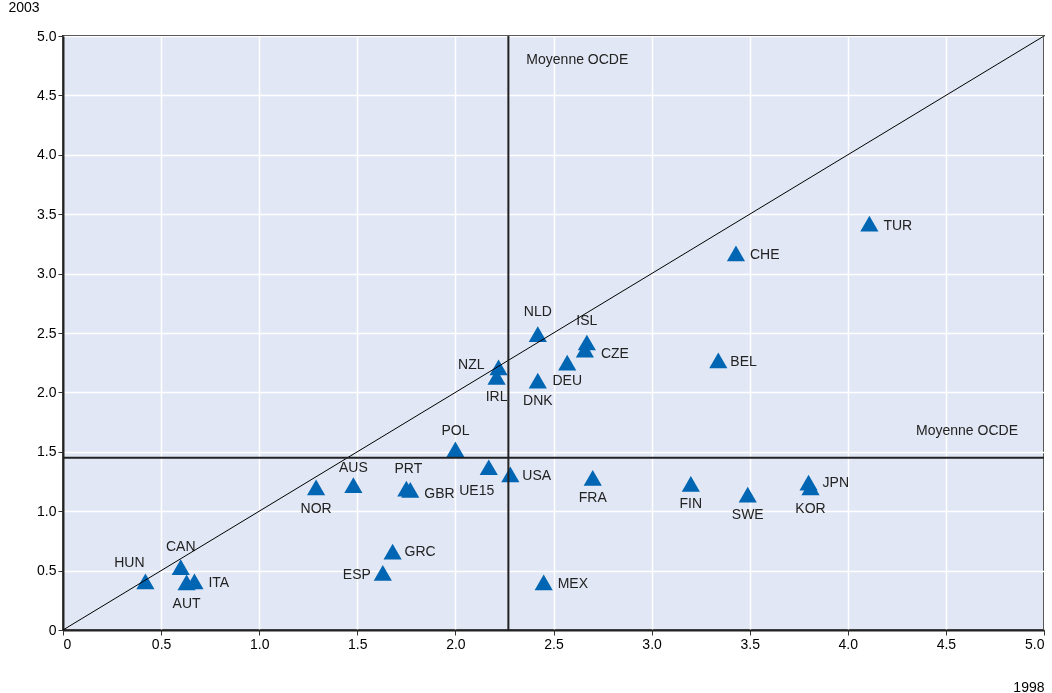  Describe the element at coordinates (47, 213) in the screenshot. I see `y-tick-label: 3.5` at that location.